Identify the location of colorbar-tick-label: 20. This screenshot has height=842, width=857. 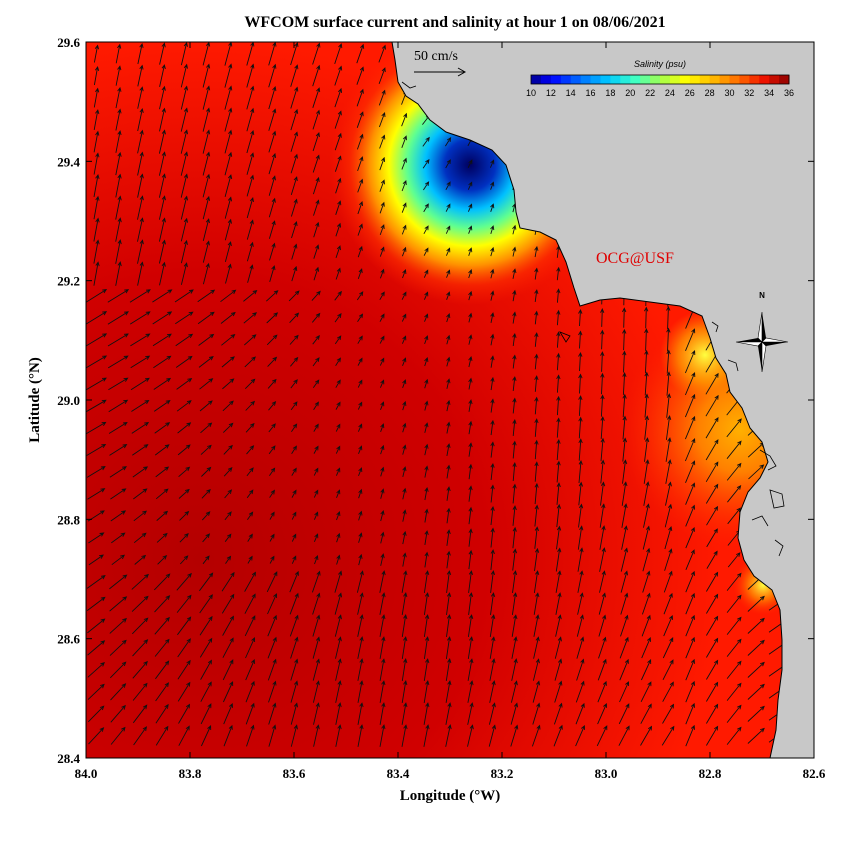
(630, 93).